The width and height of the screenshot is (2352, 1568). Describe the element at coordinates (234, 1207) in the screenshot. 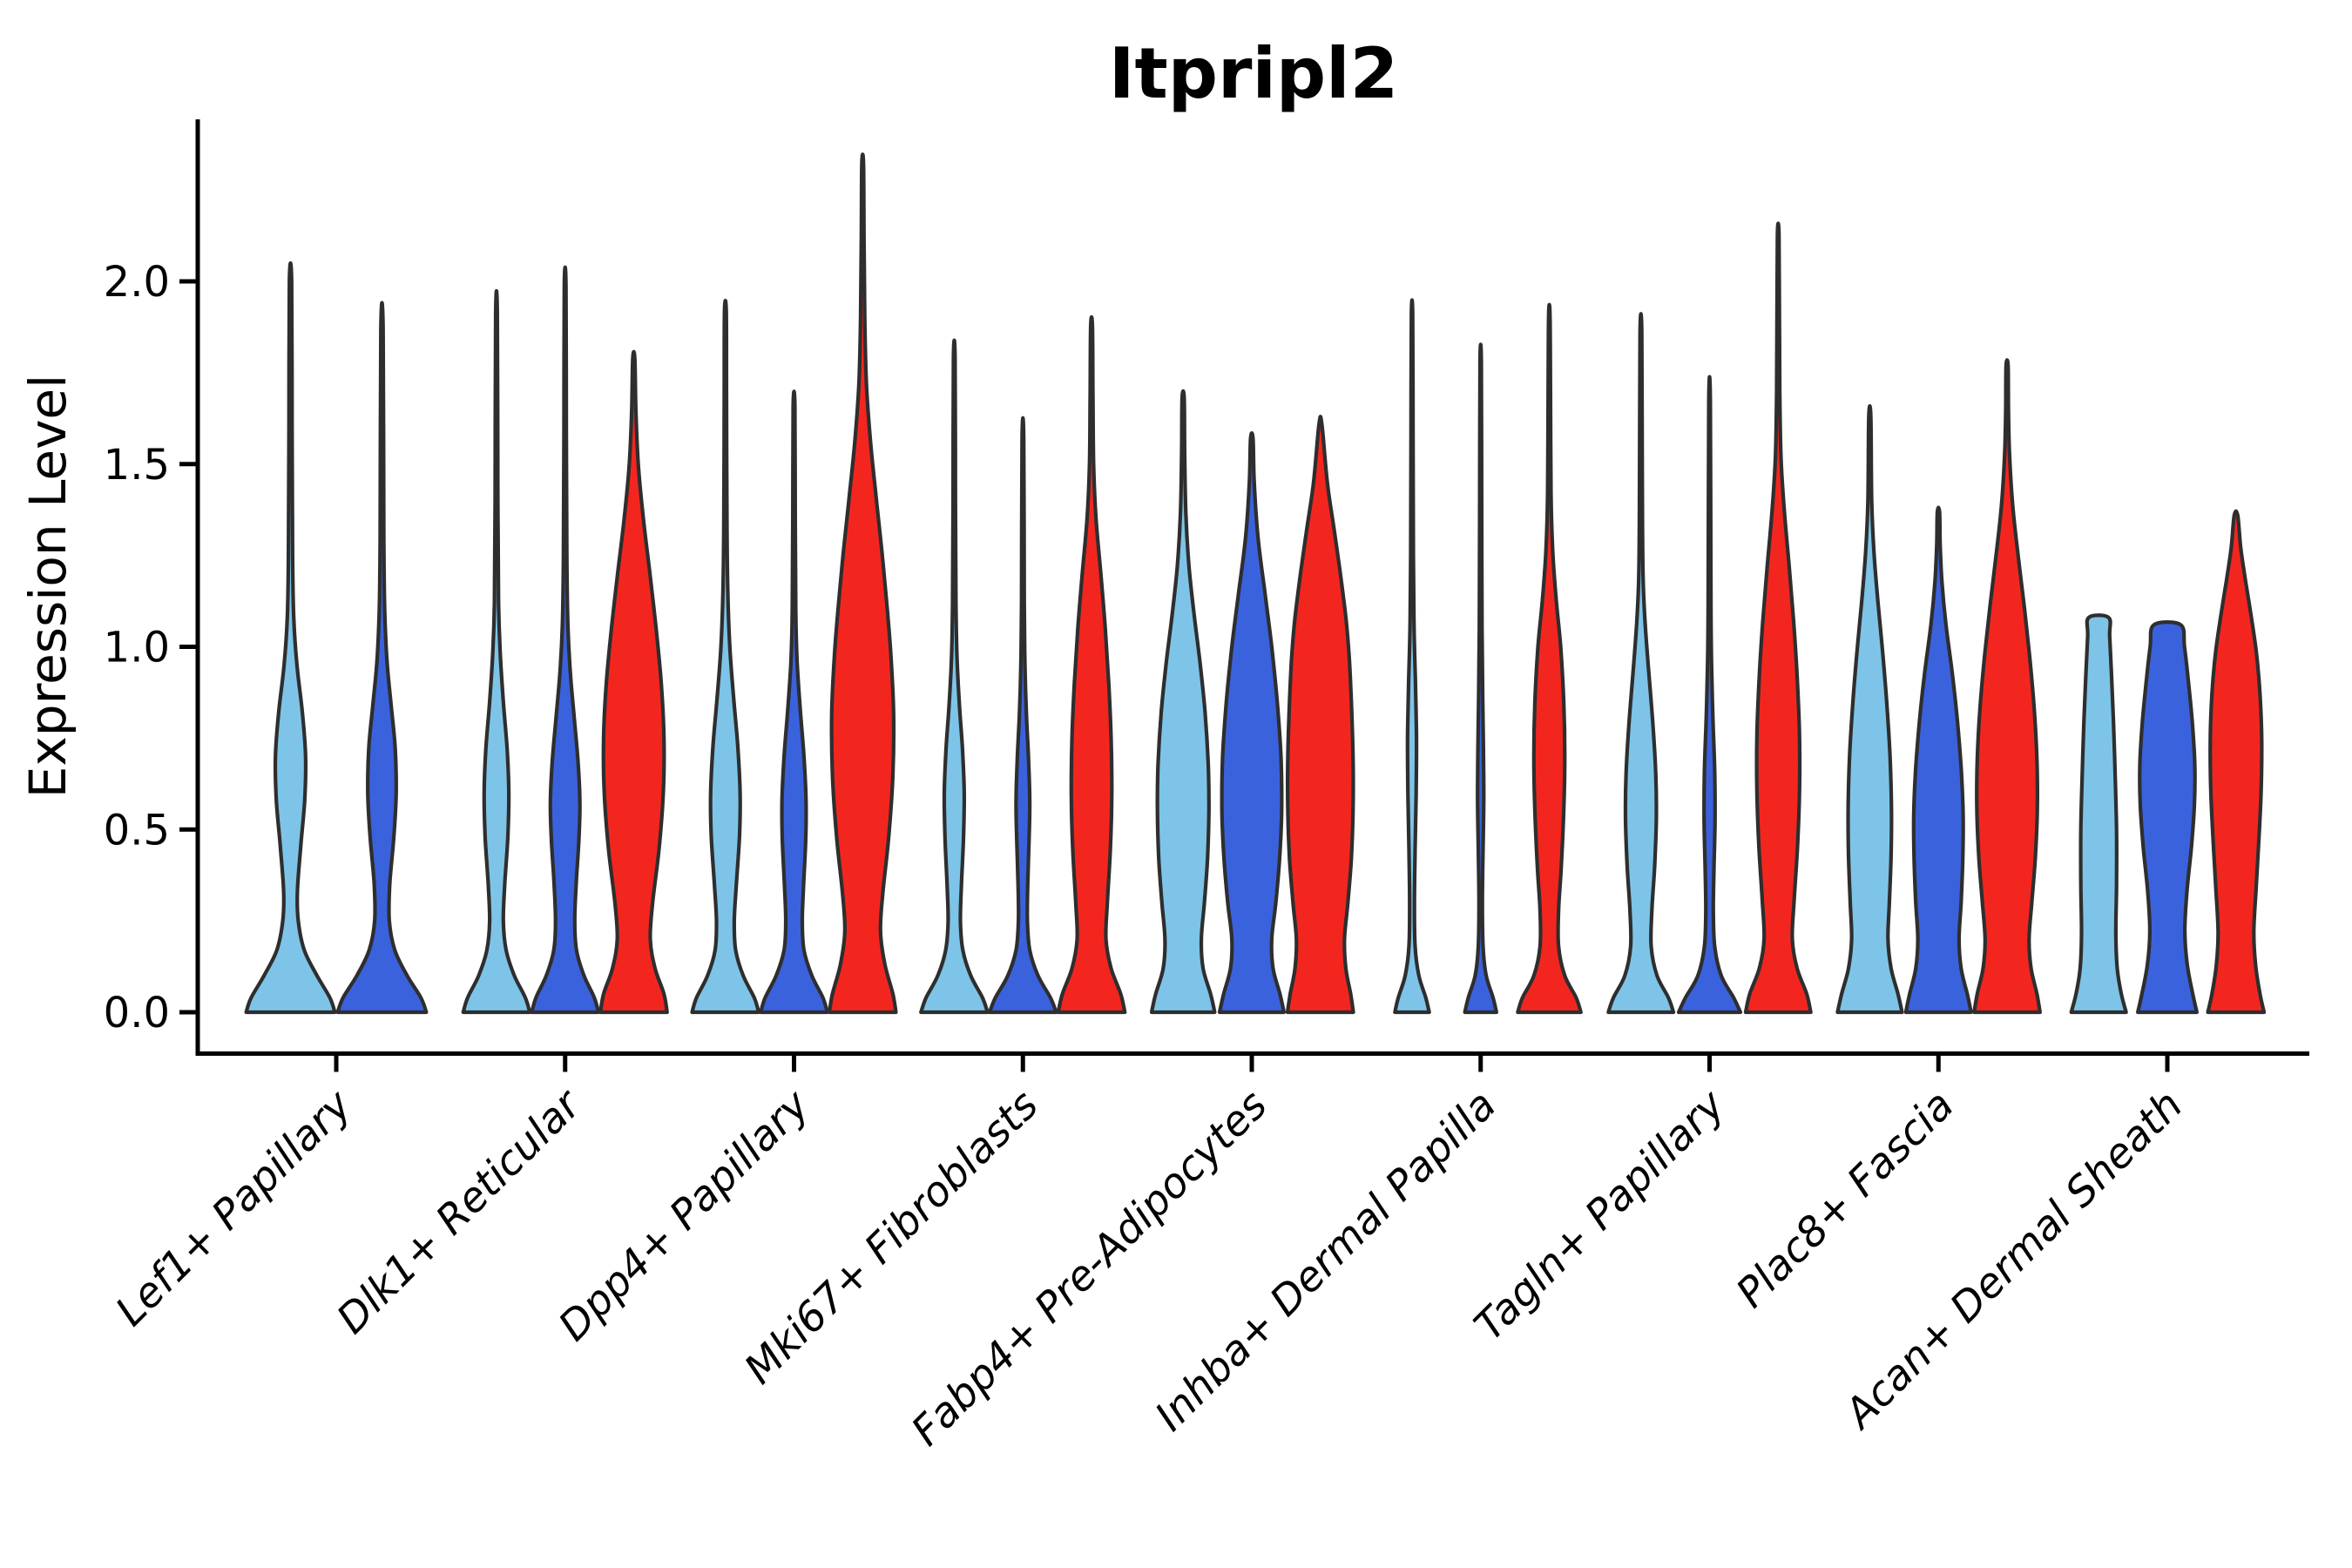

I see `x-tick-label-lef1-papillary: Lef1+ Papillary` at that location.